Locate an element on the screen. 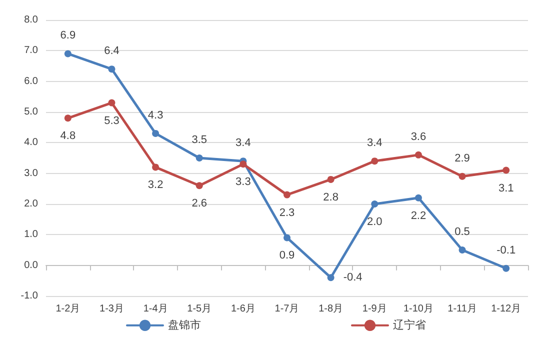  data-label: 2.0 is located at coordinates (374, 222).